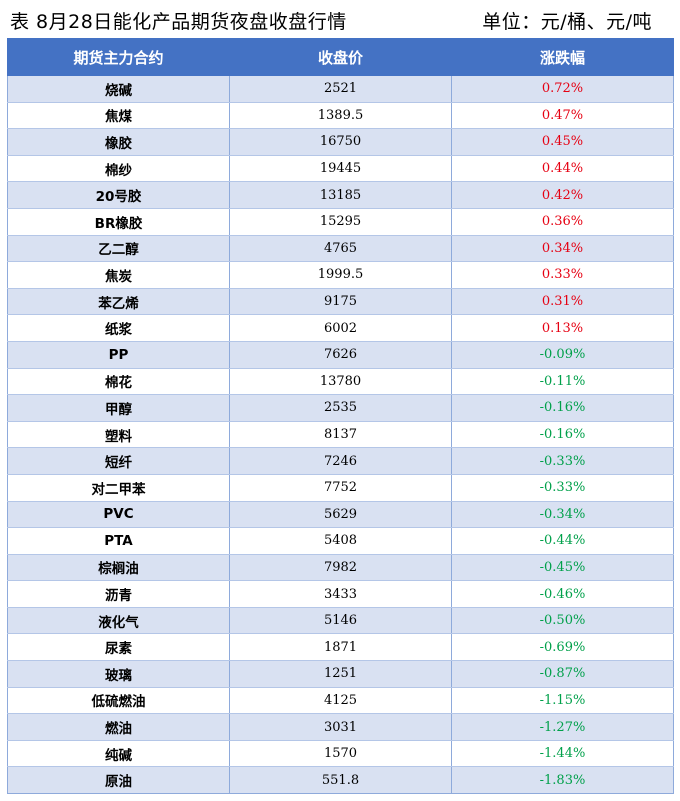  Describe the element at coordinates (118, 249) in the screenshot. I see `contract-name: 乙二醇` at that location.